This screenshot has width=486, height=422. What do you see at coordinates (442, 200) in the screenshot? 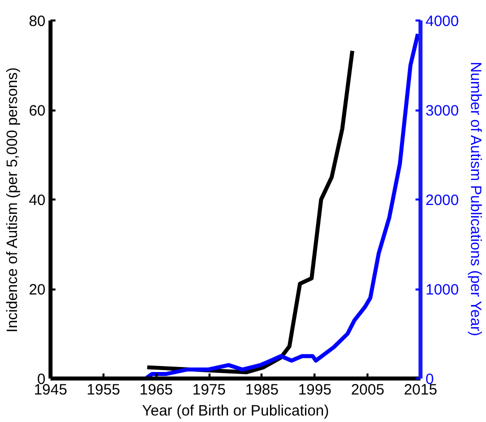
I see `y2-tick-label: 2000` at bounding box center [442, 200].